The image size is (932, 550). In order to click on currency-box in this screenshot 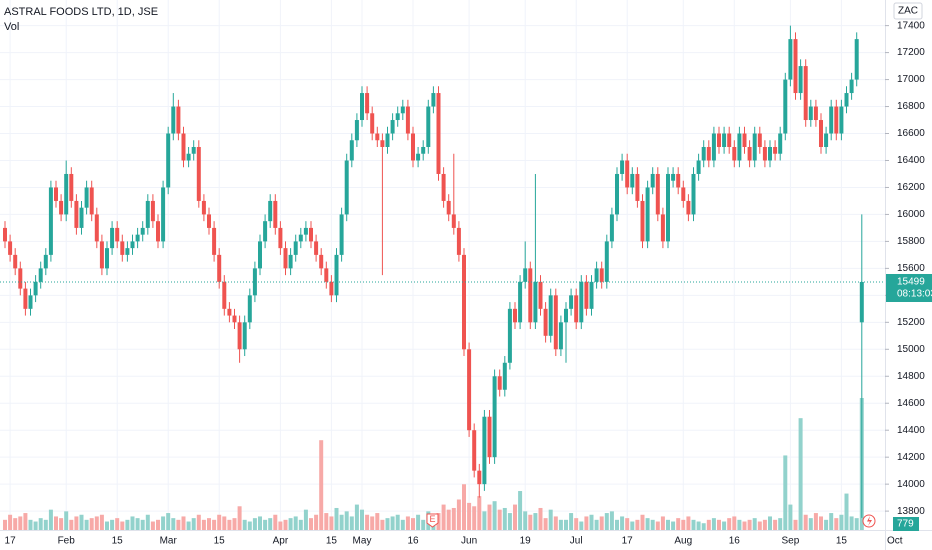, I will do `click(908, 11)`.